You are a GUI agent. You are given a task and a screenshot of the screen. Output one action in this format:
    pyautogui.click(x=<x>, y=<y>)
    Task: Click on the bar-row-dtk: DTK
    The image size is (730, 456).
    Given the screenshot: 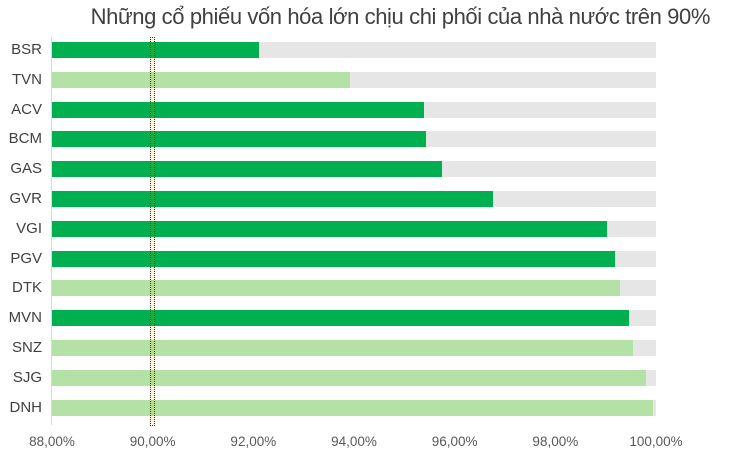 What is the action you would take?
    pyautogui.click(x=365, y=288)
    